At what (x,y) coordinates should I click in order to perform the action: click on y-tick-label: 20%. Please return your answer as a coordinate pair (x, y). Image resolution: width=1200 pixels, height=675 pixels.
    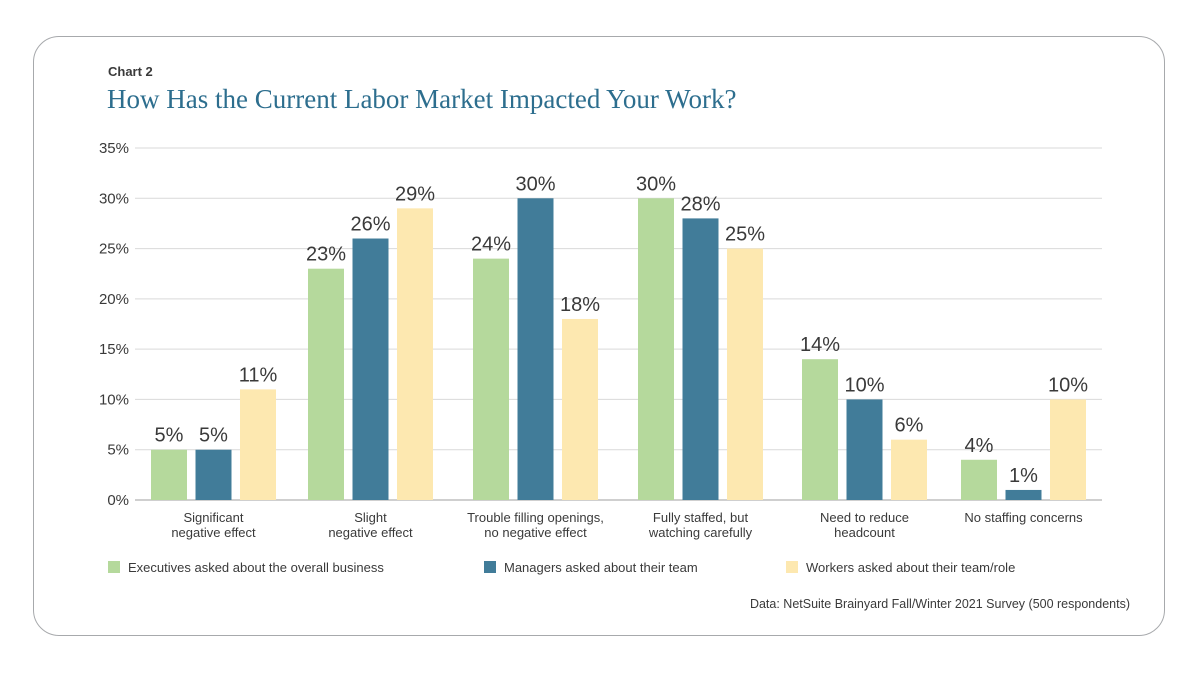
    Looking at the image, I should click on (114, 299).